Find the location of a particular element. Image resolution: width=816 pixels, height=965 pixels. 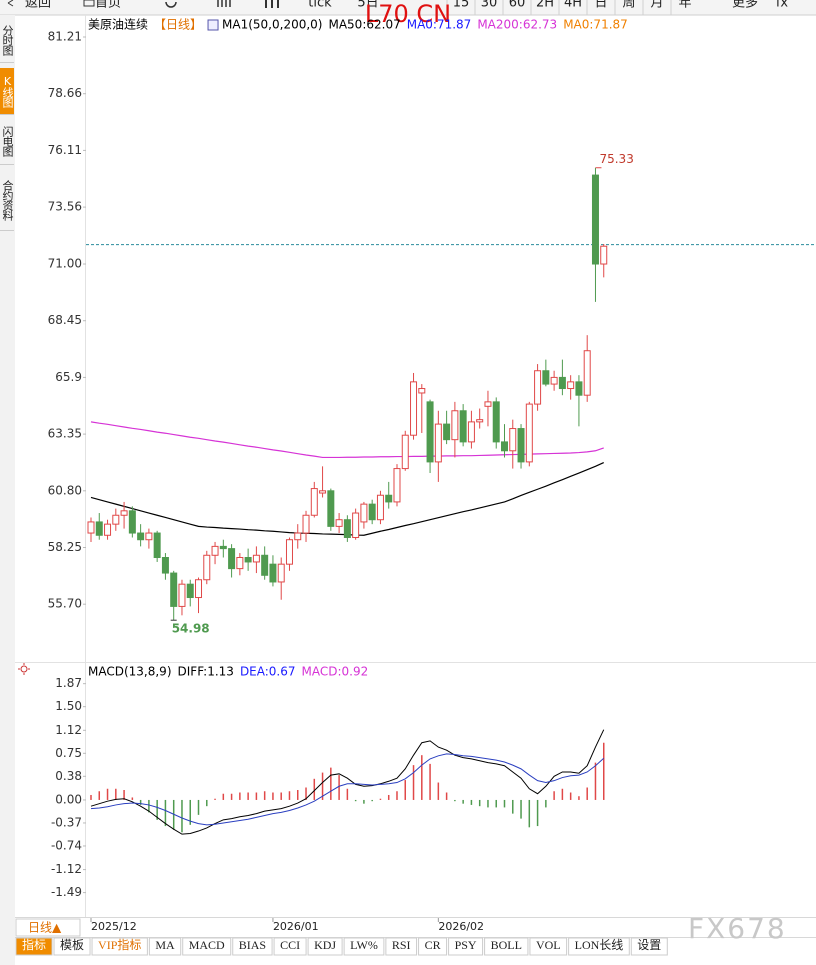

indicator-tab: BOLL is located at coordinates (506, 945).